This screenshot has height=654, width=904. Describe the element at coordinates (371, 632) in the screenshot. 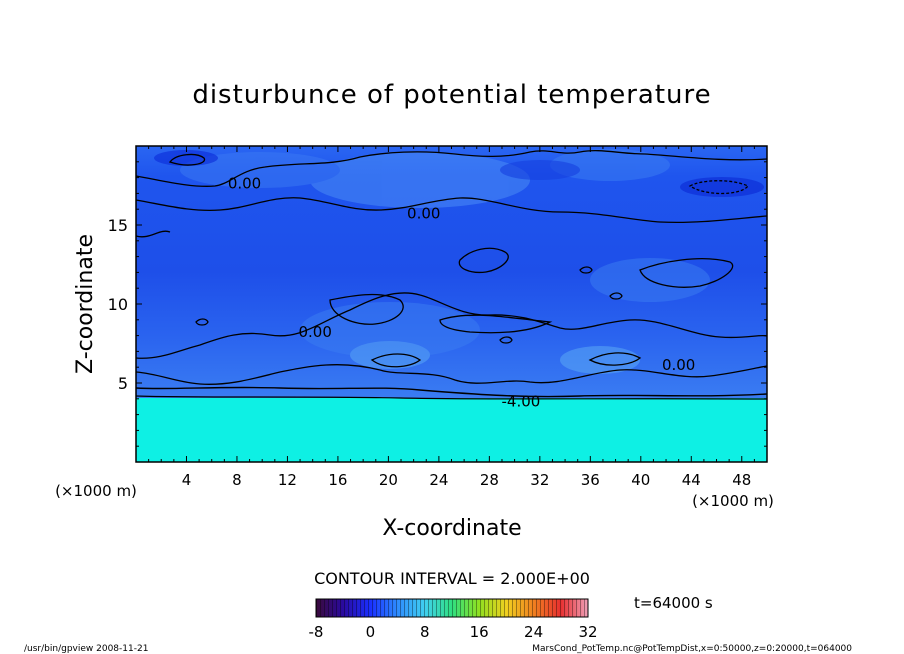

I see `colorbar-tick-label: 0` at that location.